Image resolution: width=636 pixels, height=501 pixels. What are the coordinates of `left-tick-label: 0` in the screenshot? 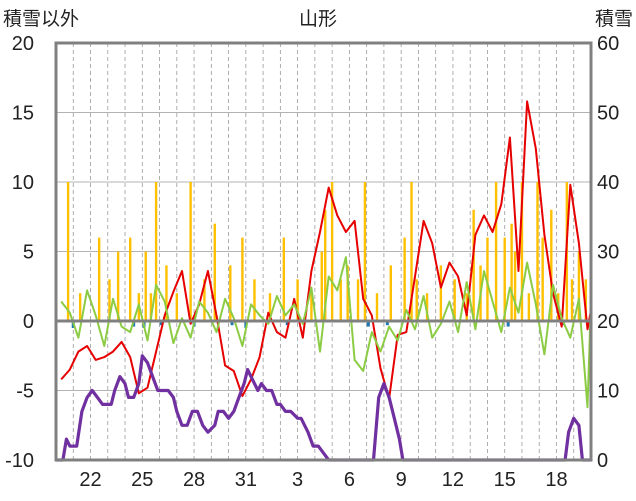 It's located at (28, 322).